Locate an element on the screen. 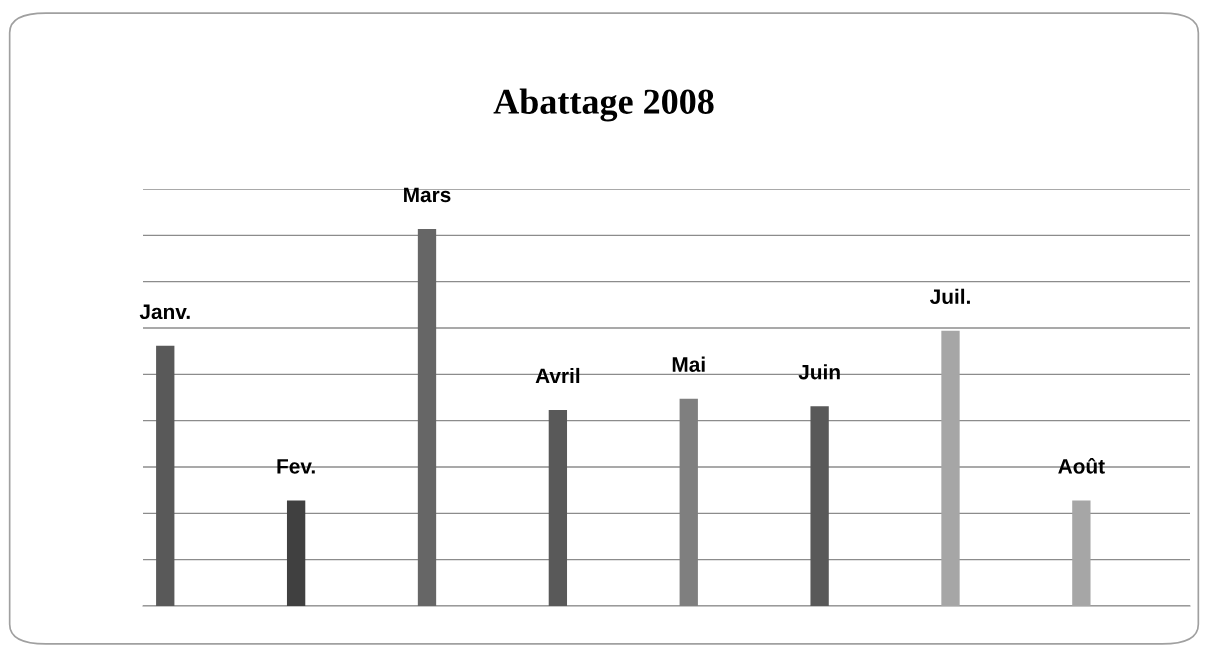  x-tick-label: Juil. is located at coordinates (949, 296).